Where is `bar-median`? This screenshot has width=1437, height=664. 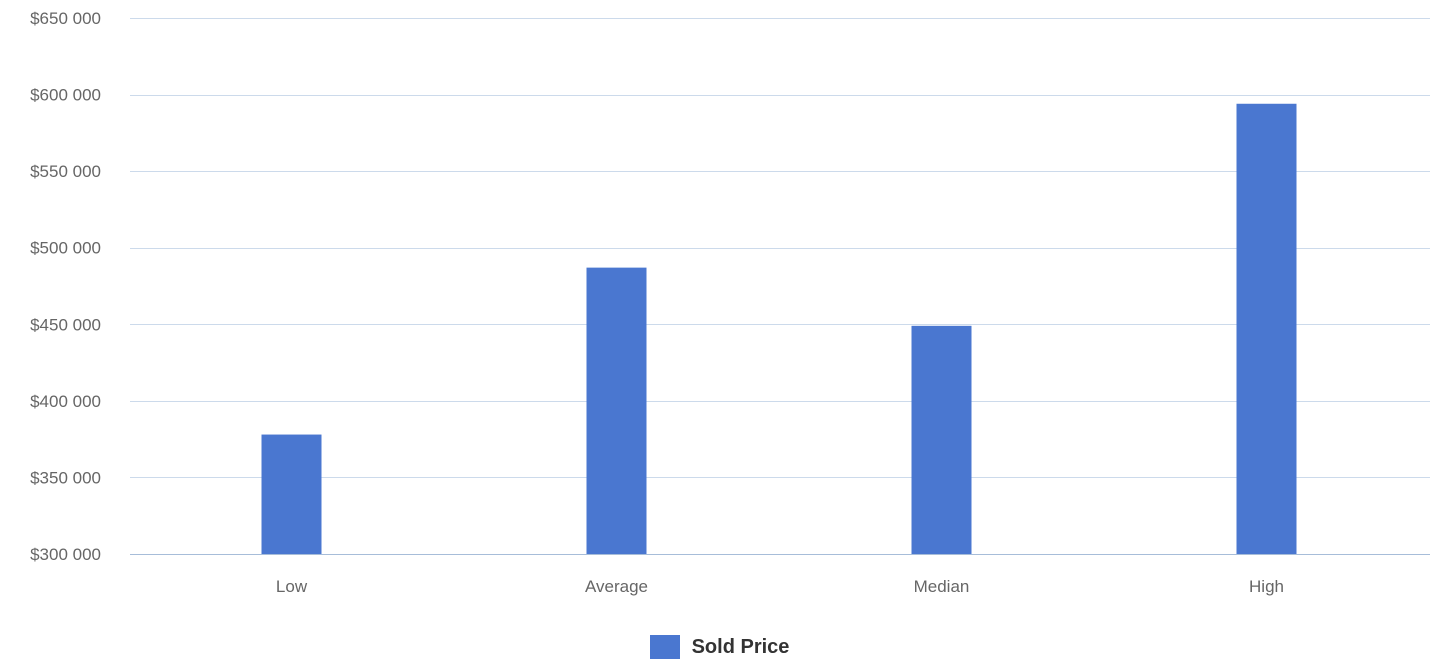
bar-median is located at coordinates (941, 439).